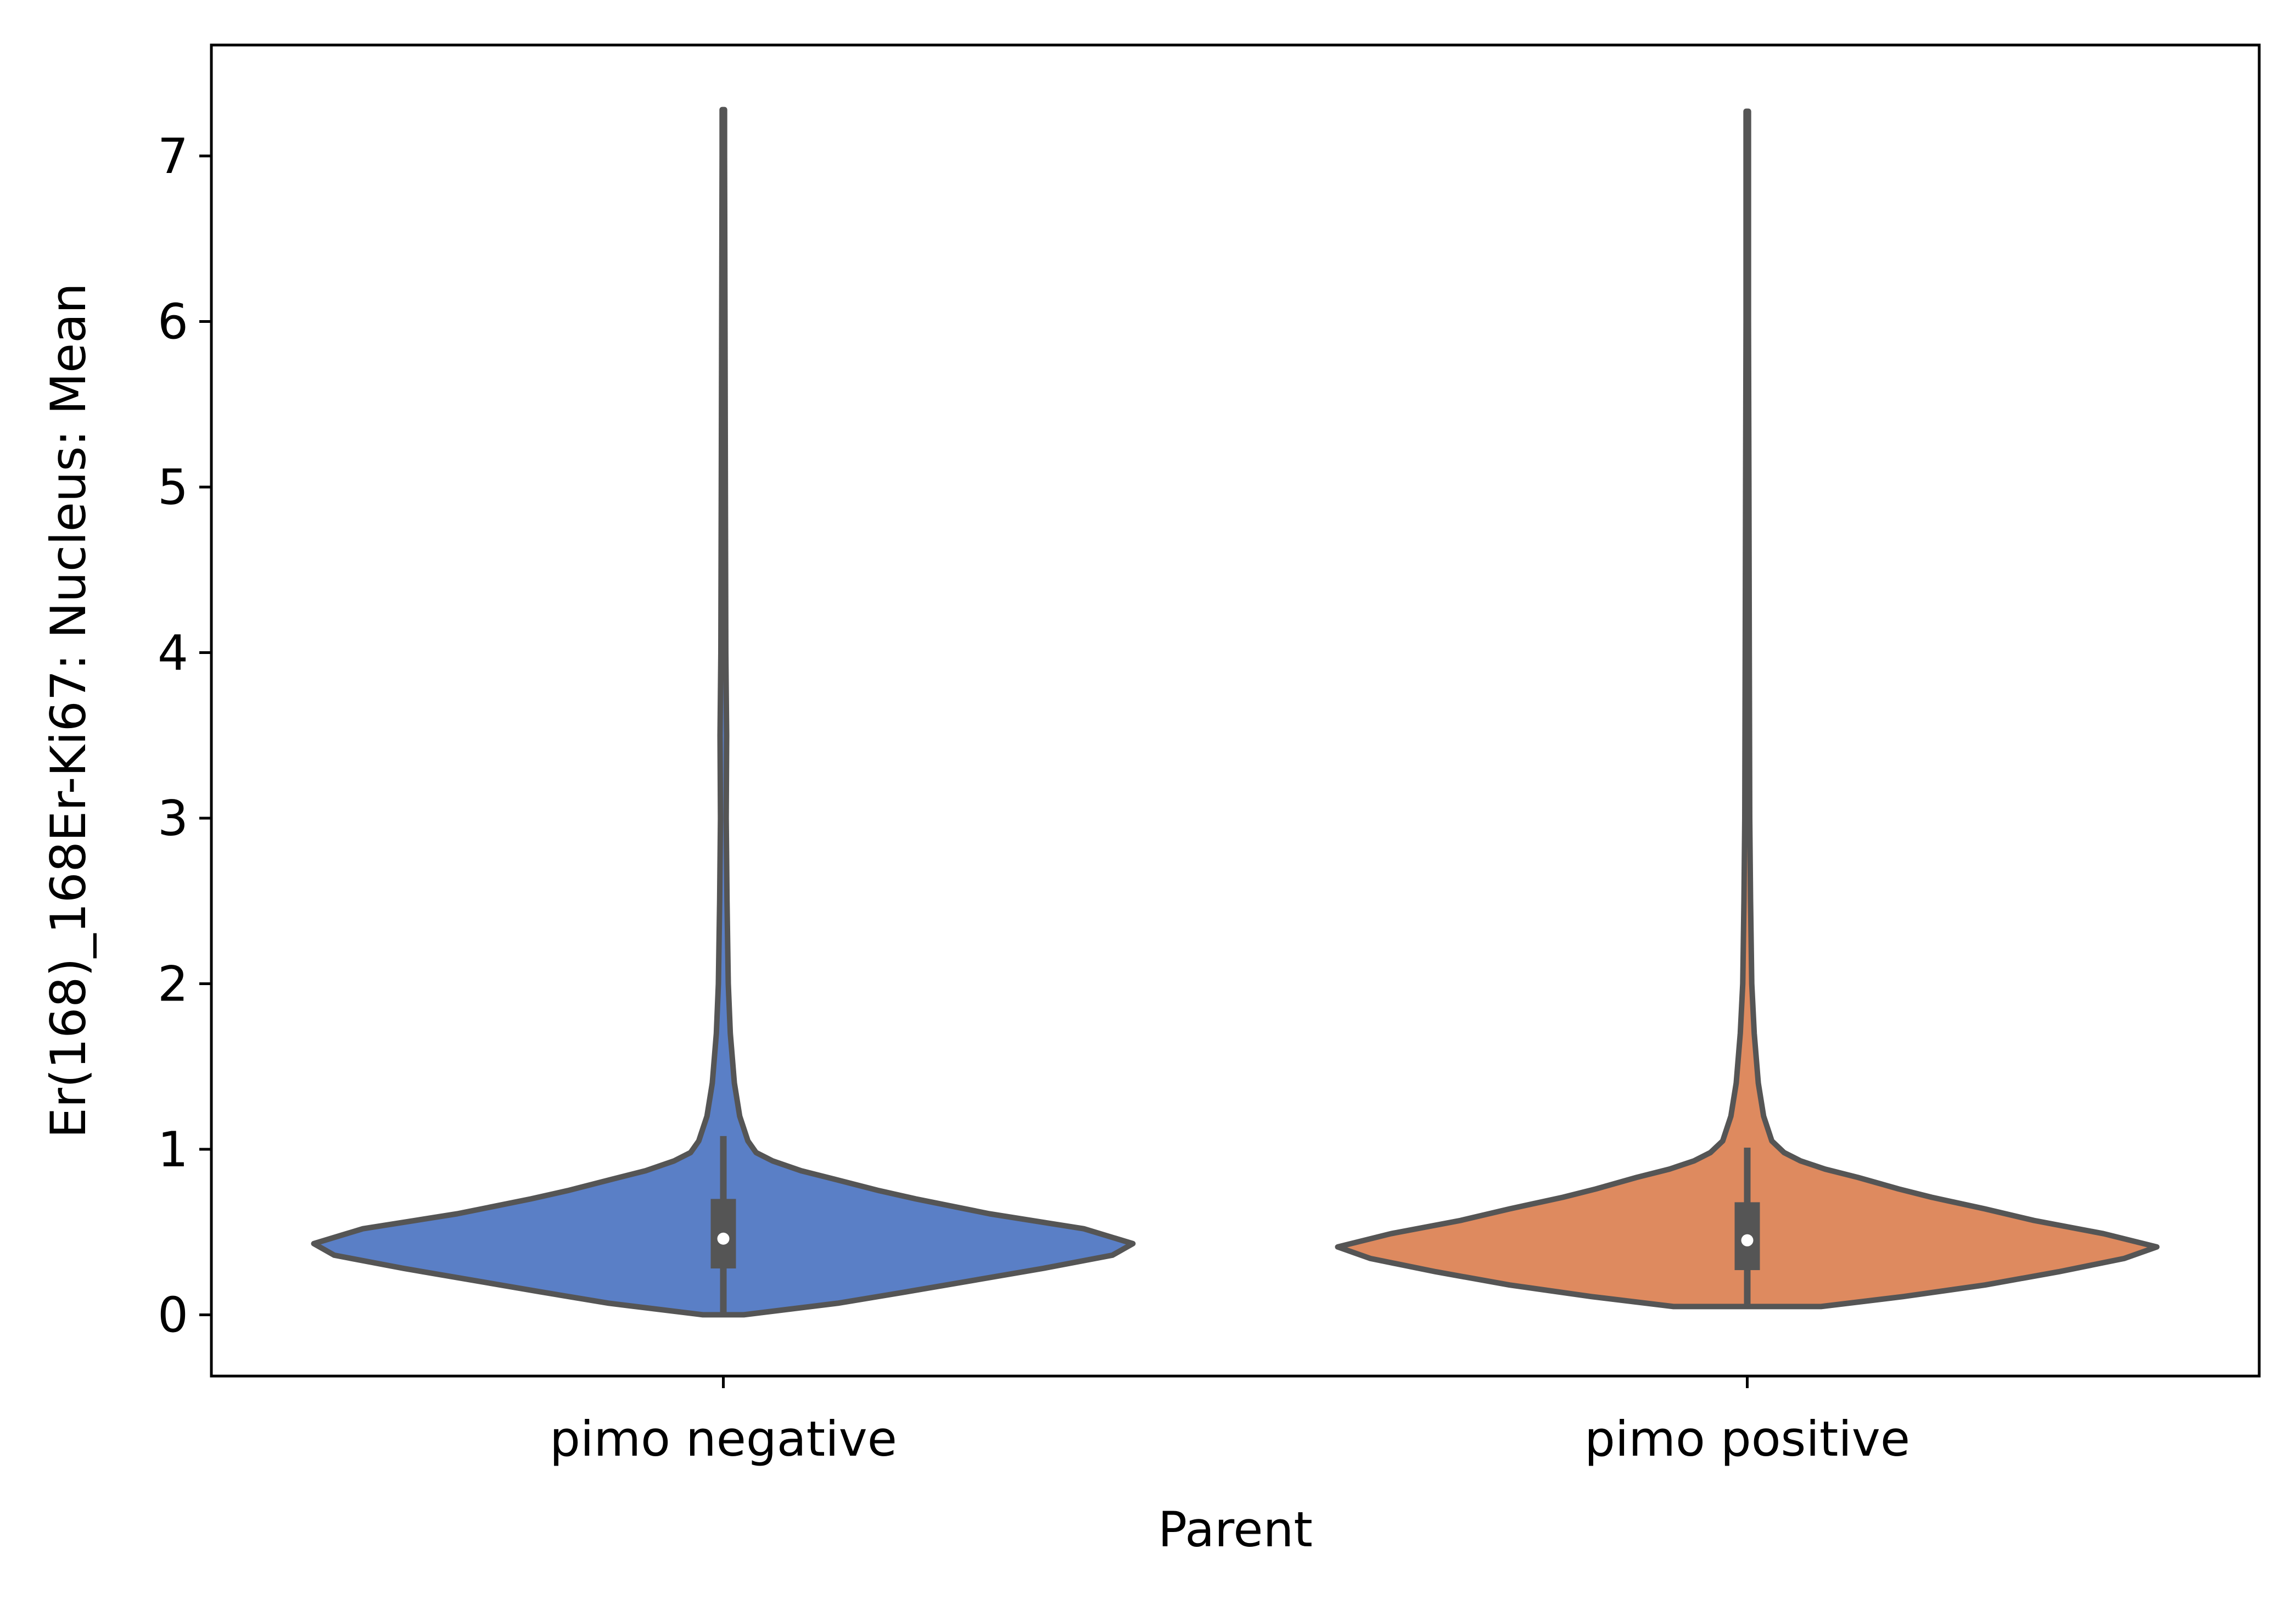 This screenshot has width=2296, height=1599. What do you see at coordinates (173, 983) in the screenshot?
I see `y-tick-label-2: 2` at bounding box center [173, 983].